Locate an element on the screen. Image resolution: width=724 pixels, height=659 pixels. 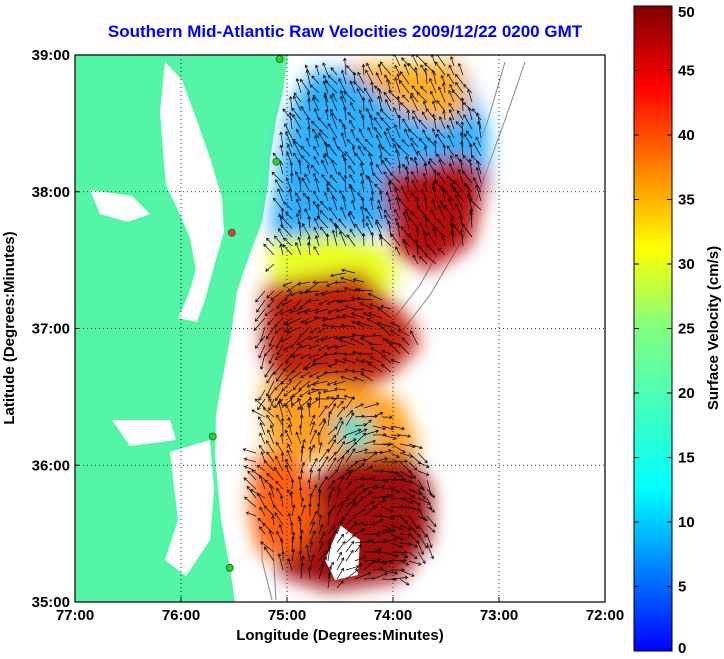
x-tick-label: 75:00 is located at coordinates (287, 615).